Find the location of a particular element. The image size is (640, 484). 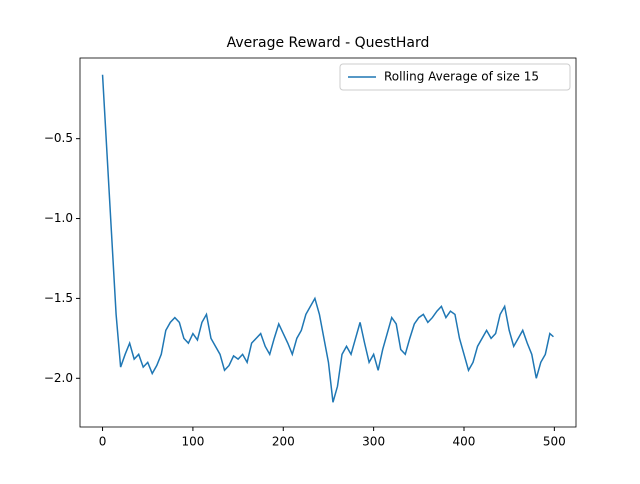

y-tick-label: −1.0 is located at coordinates (58, 218).